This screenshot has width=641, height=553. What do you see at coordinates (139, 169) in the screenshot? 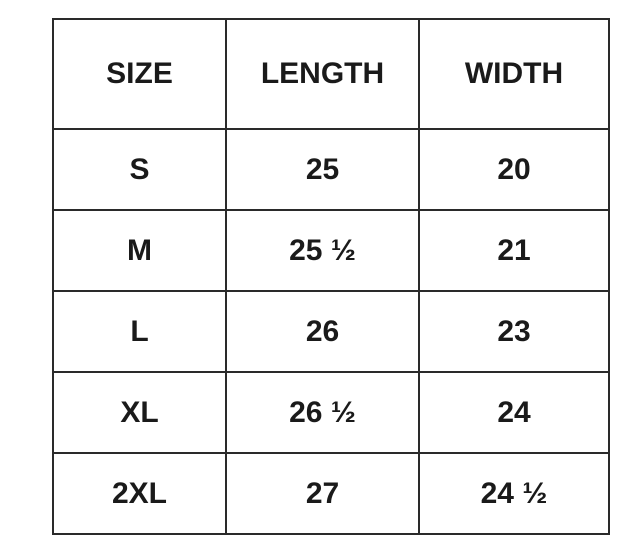
I see `table-cell: S` at bounding box center [139, 169].